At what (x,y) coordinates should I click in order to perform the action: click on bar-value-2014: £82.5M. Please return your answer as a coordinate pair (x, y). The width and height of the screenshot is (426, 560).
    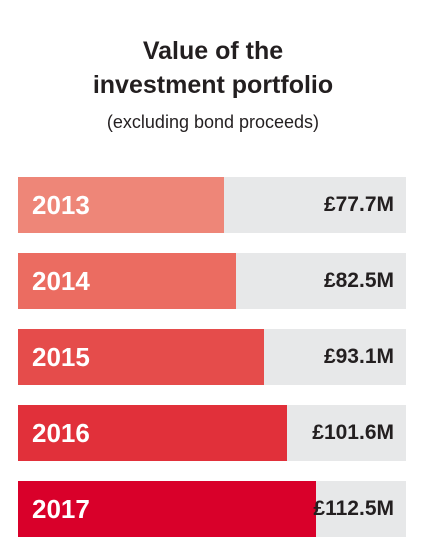
    Looking at the image, I should click on (358, 280).